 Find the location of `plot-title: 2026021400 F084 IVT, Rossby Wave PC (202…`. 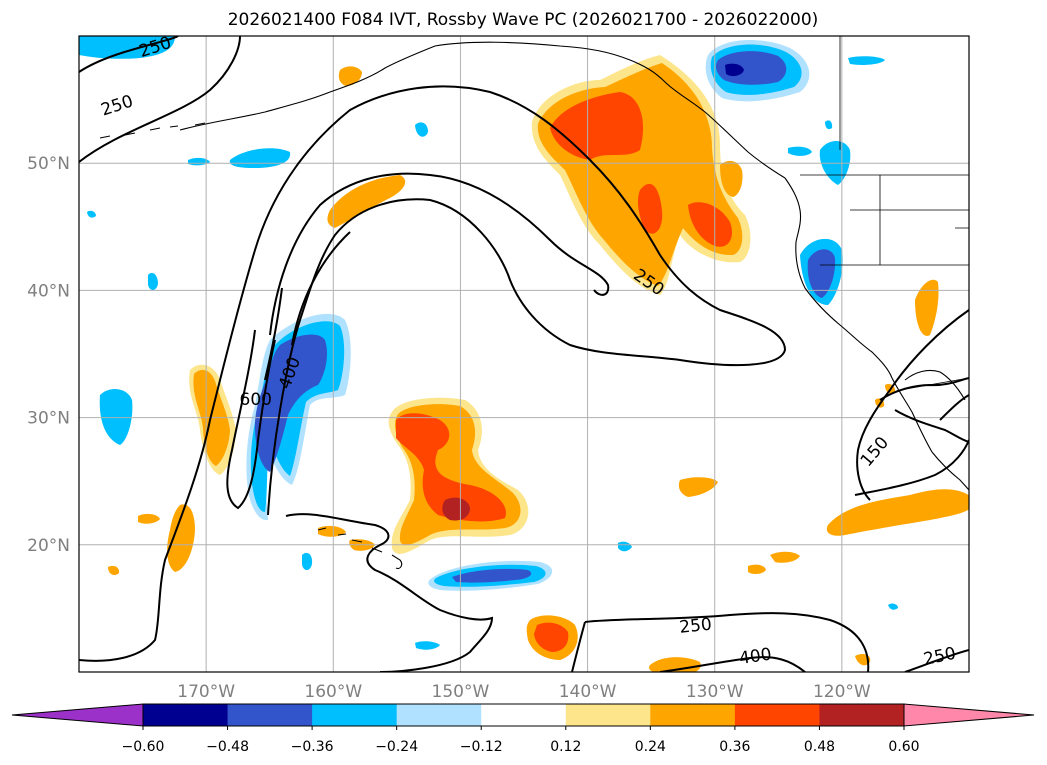

plot-title: 2026021400 F084 IVT, Rossby Wave PC (202… is located at coordinates (523, 20).